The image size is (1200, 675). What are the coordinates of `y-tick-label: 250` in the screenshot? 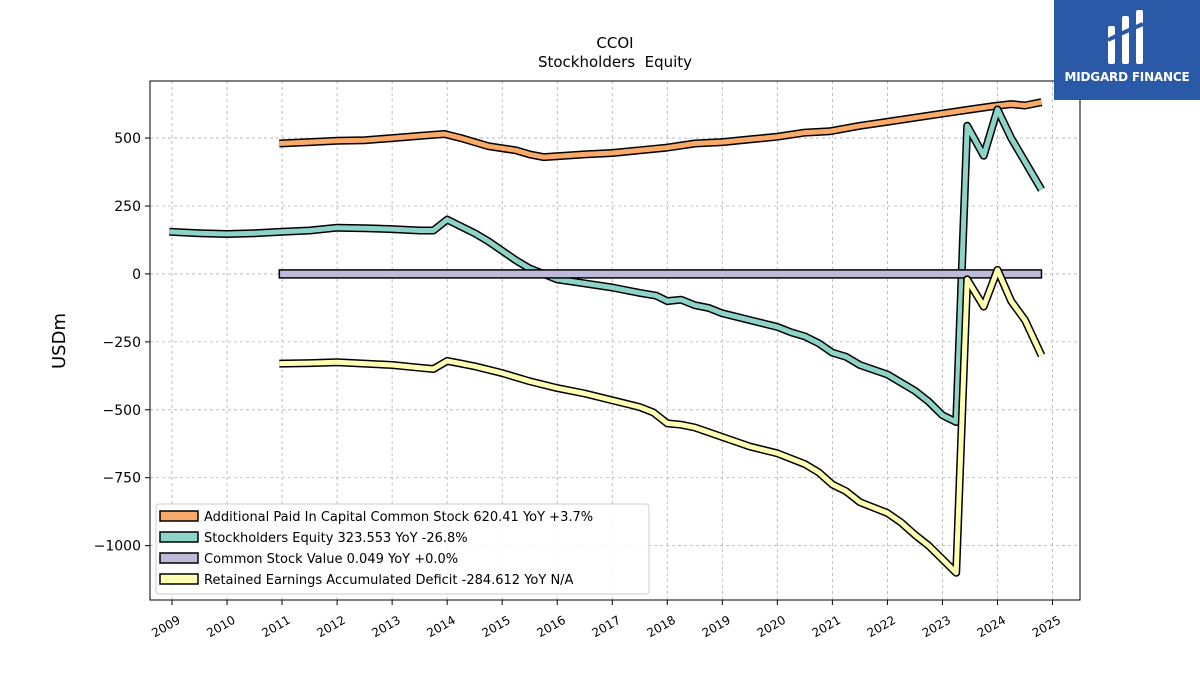 It's located at (127, 207).